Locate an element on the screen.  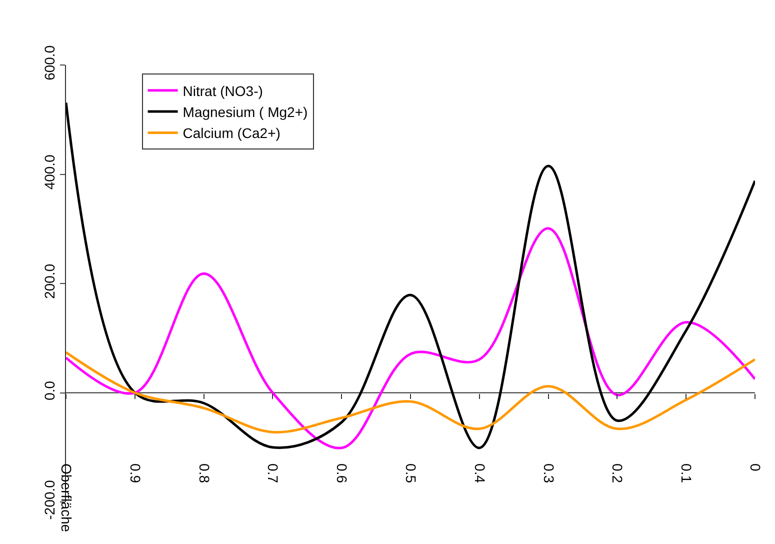
x-tick-label: 0.8 is located at coordinates (204, 474).